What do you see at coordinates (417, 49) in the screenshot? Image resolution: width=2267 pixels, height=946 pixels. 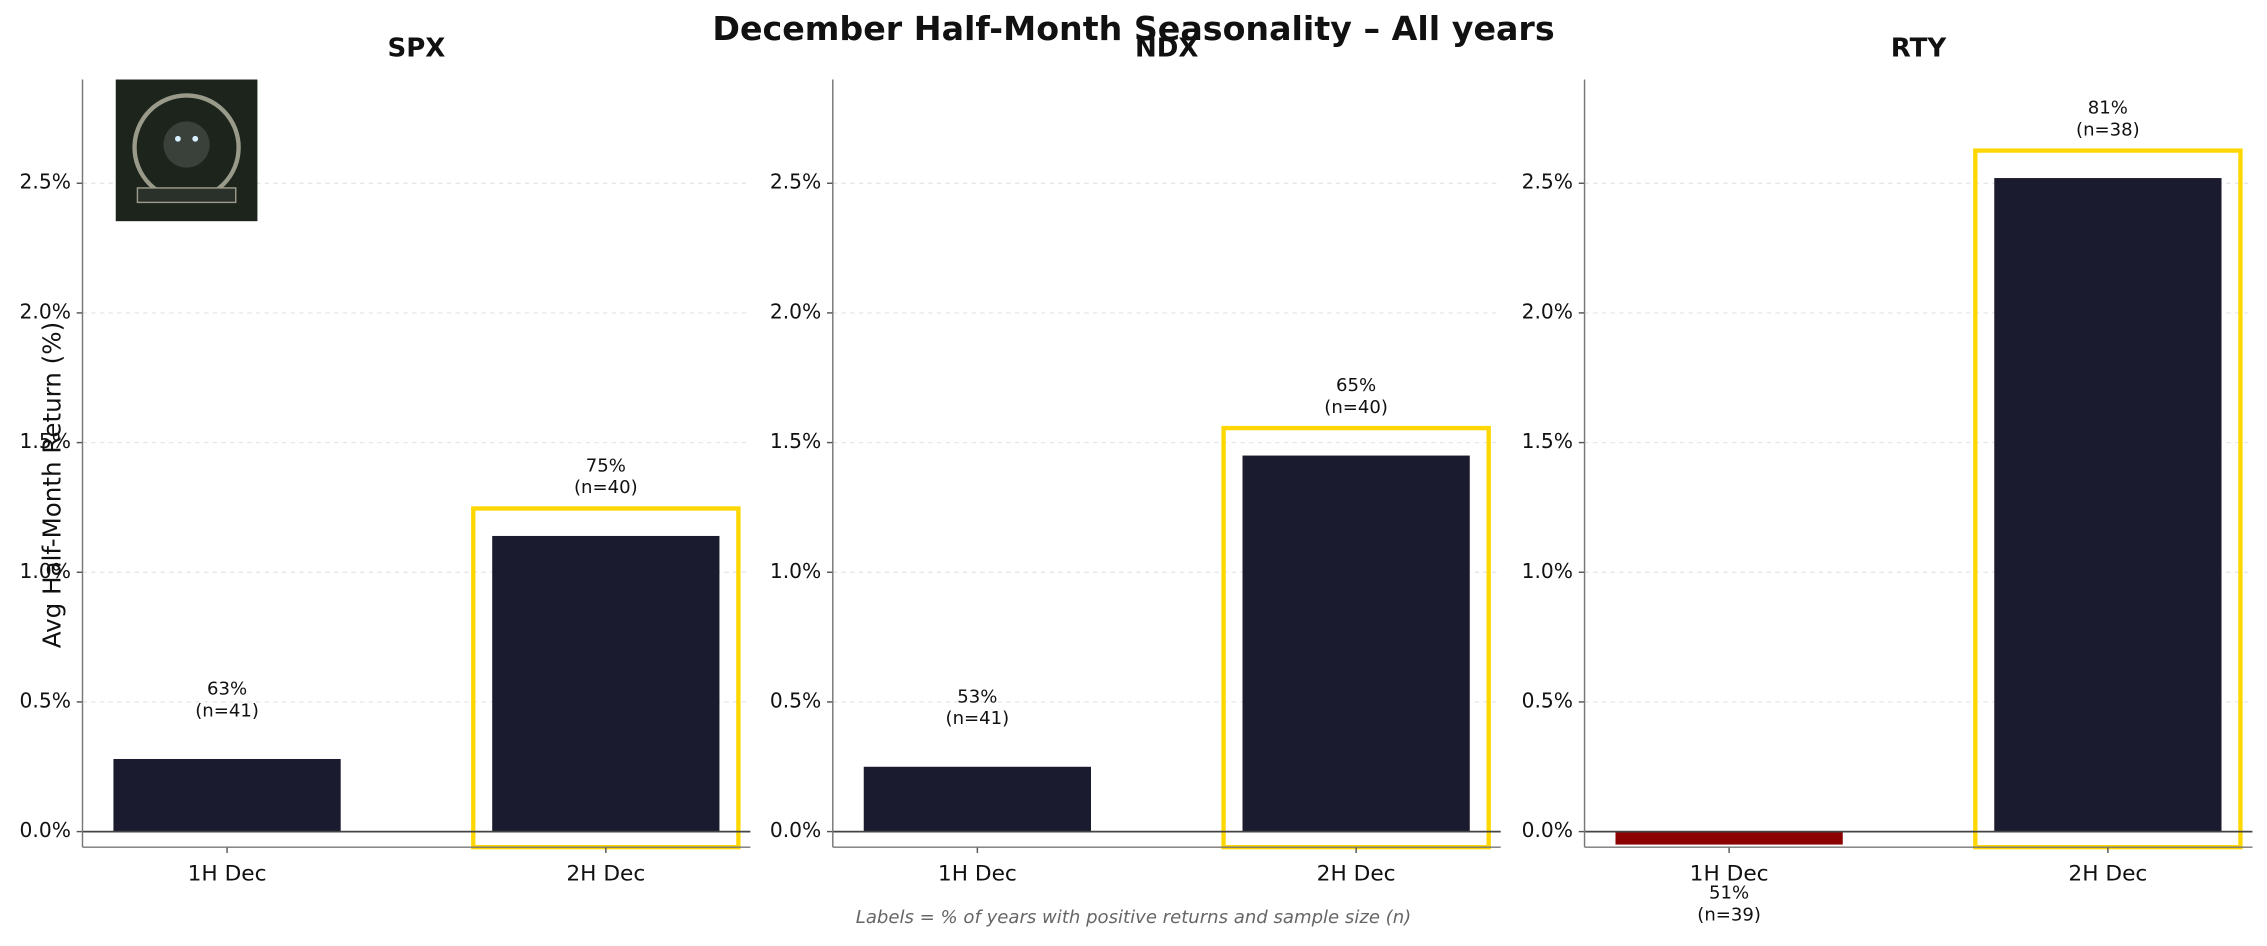 I see `subplot-title: SPX` at bounding box center [417, 49].